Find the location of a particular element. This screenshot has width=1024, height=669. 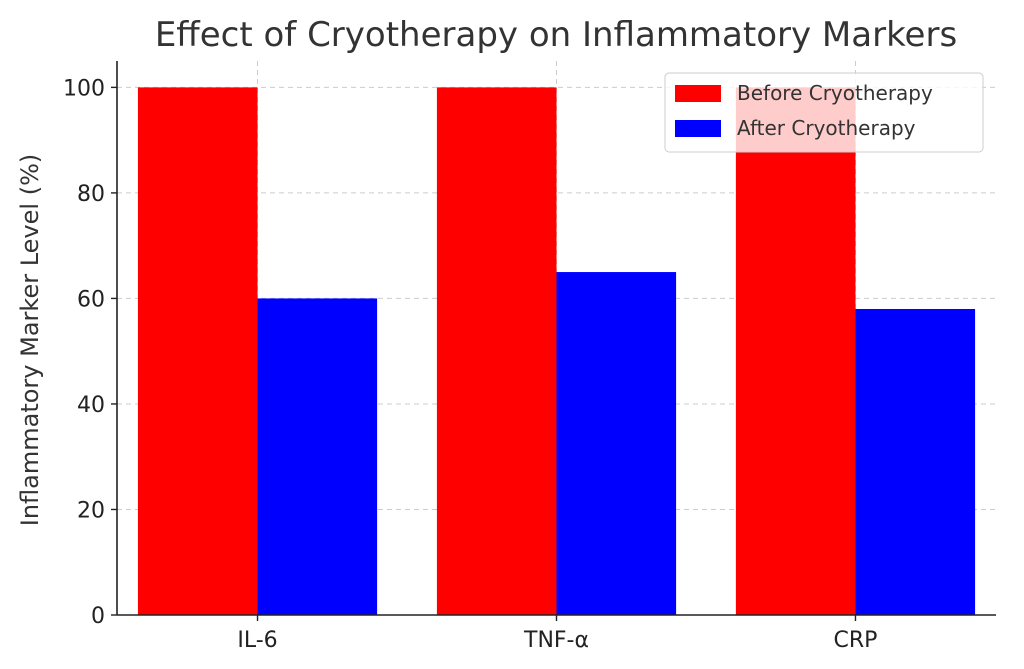

legend-label-1: After Cryotherapy is located at coordinates (826, 128).